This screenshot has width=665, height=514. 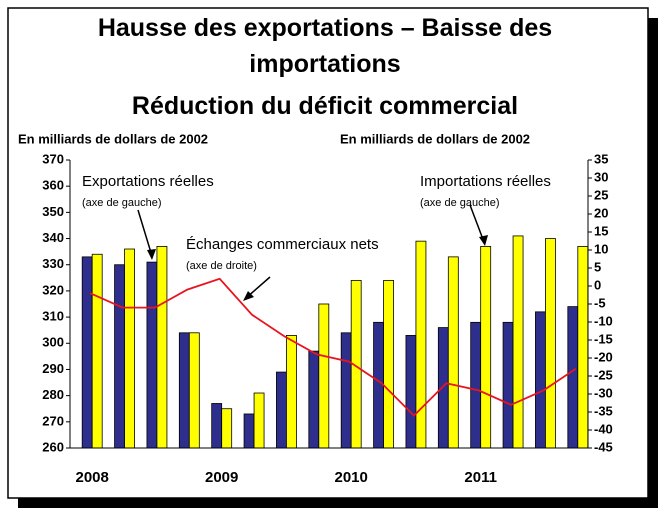 I want to click on y2-tick-label: -5, so click(x=600, y=302).